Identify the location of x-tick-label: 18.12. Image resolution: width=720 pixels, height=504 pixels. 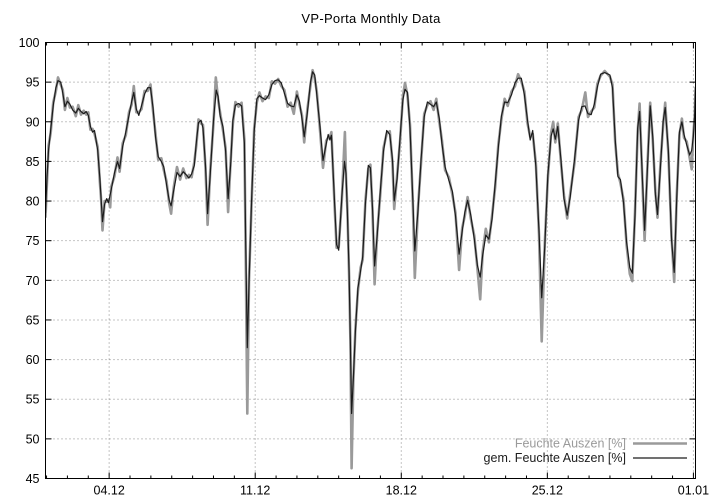
(401, 491).